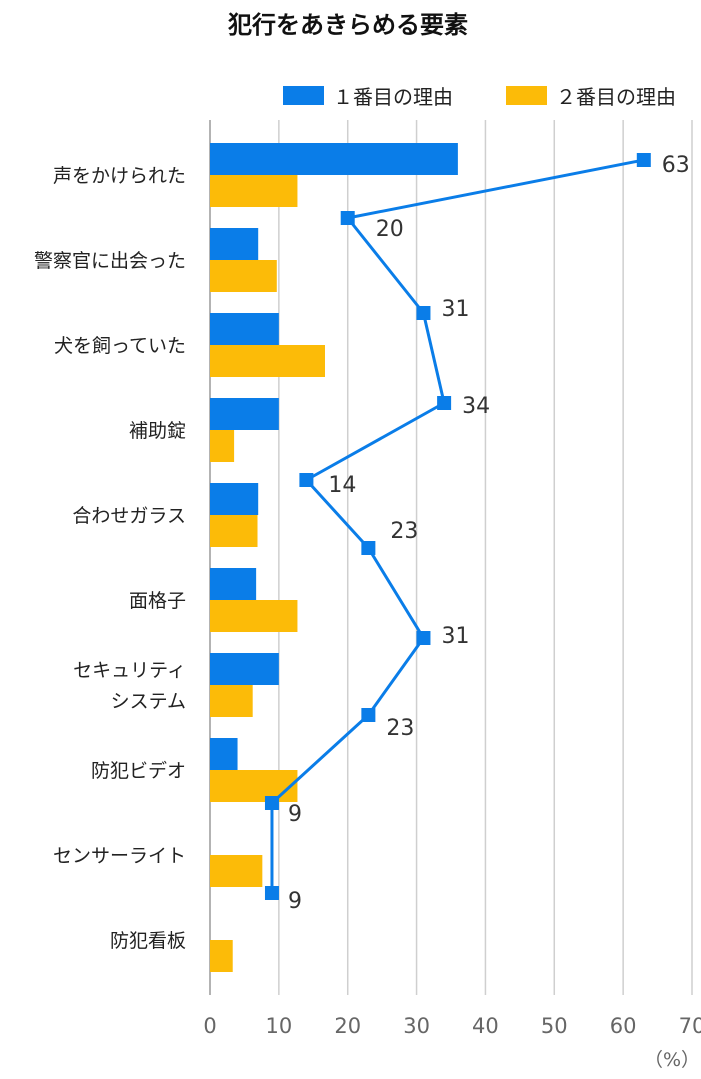  I want to click on category-label: 声をかけられた, so click(119, 176).